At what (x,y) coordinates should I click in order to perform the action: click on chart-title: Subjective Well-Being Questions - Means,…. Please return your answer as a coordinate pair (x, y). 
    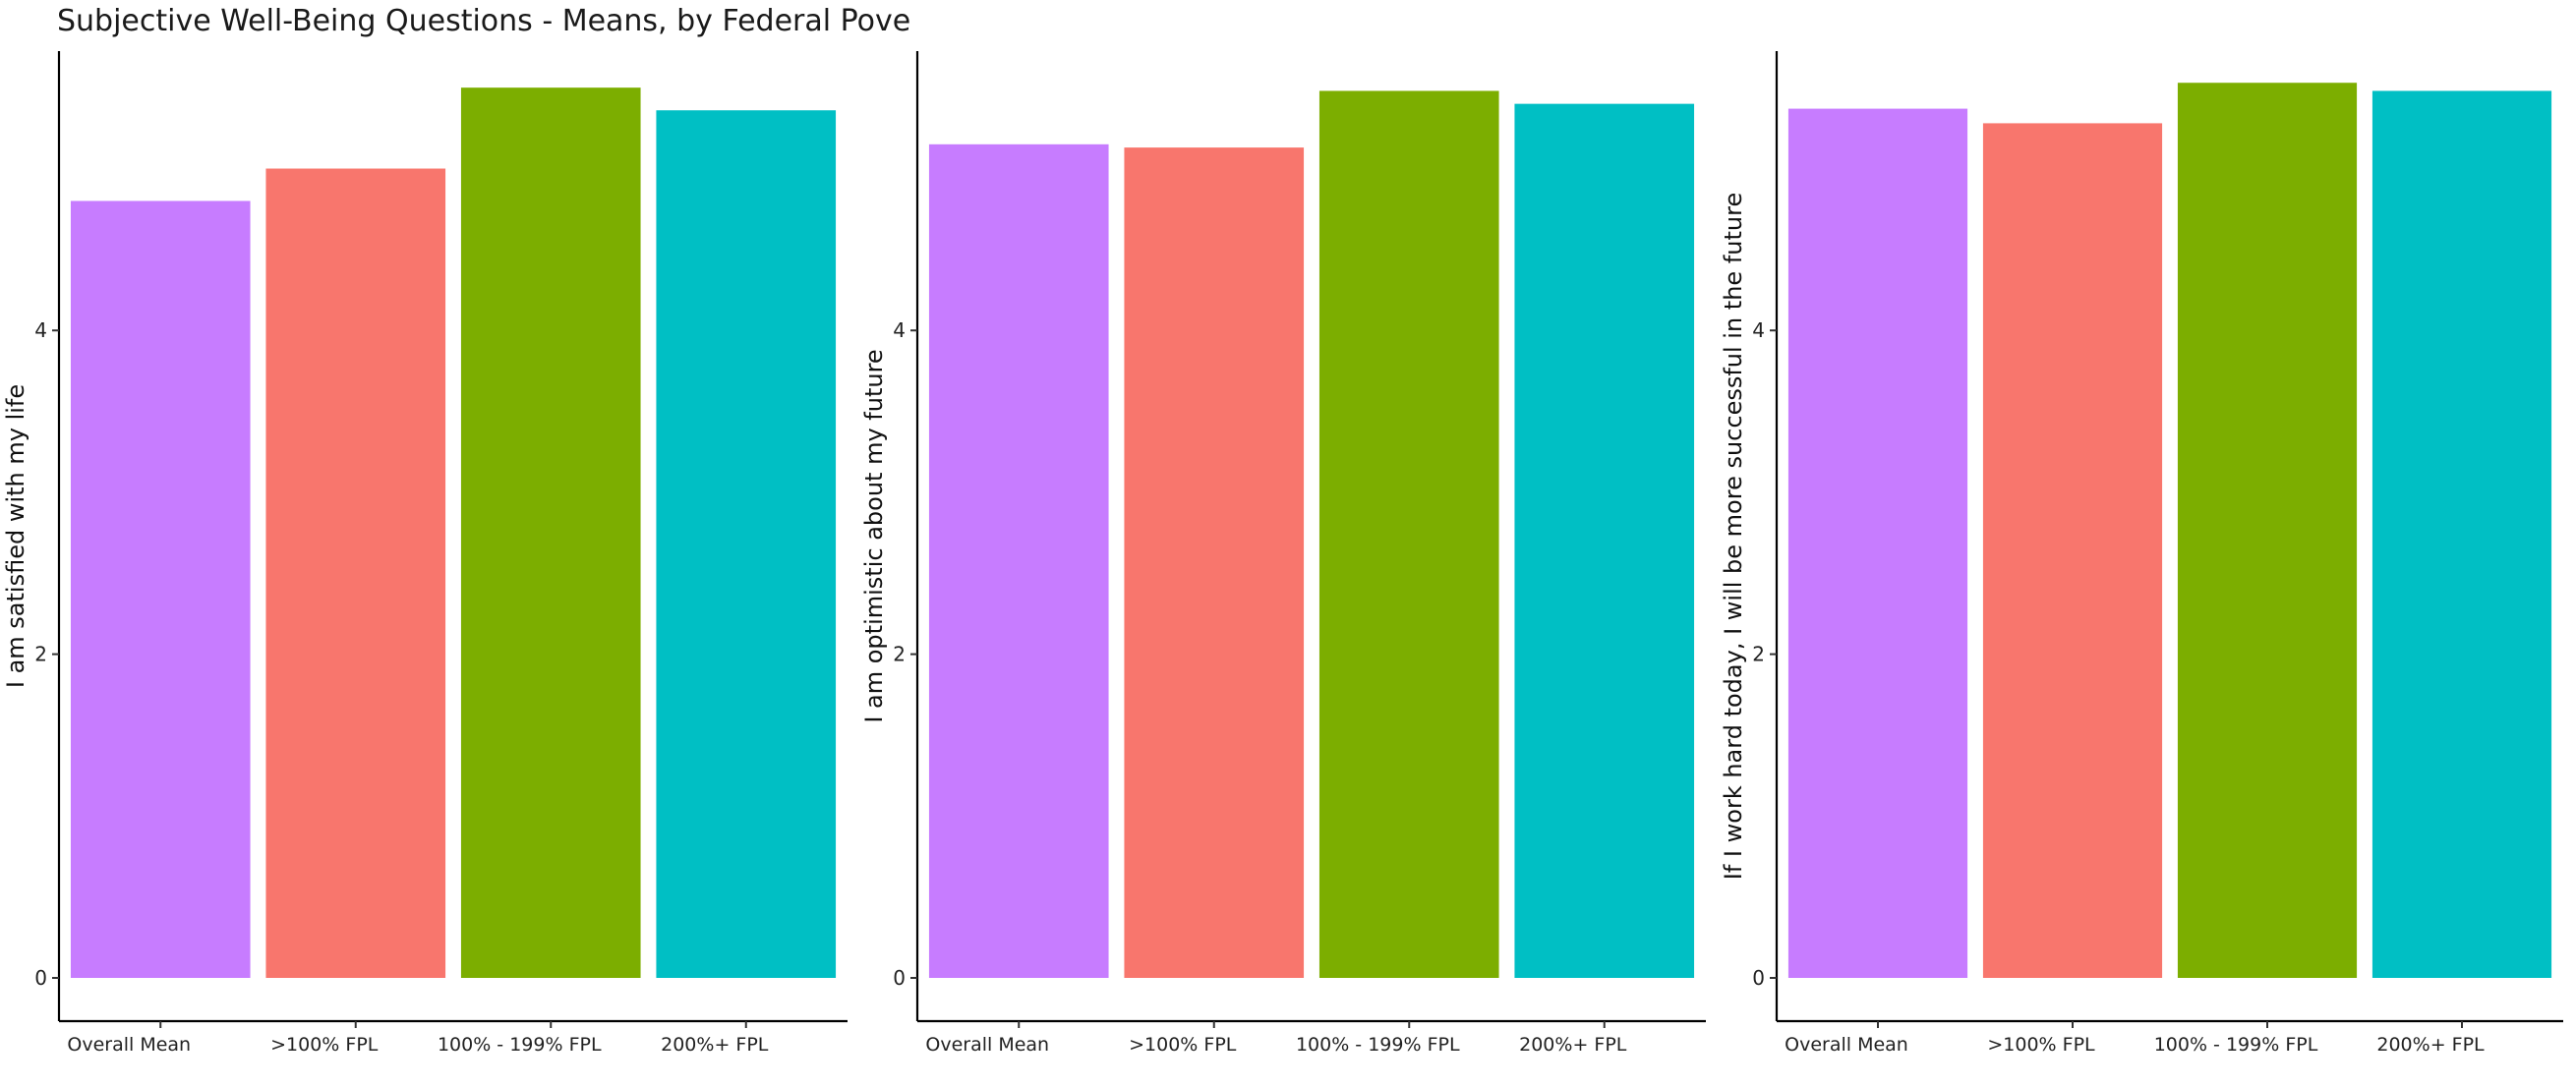
    Looking at the image, I should click on (484, 21).